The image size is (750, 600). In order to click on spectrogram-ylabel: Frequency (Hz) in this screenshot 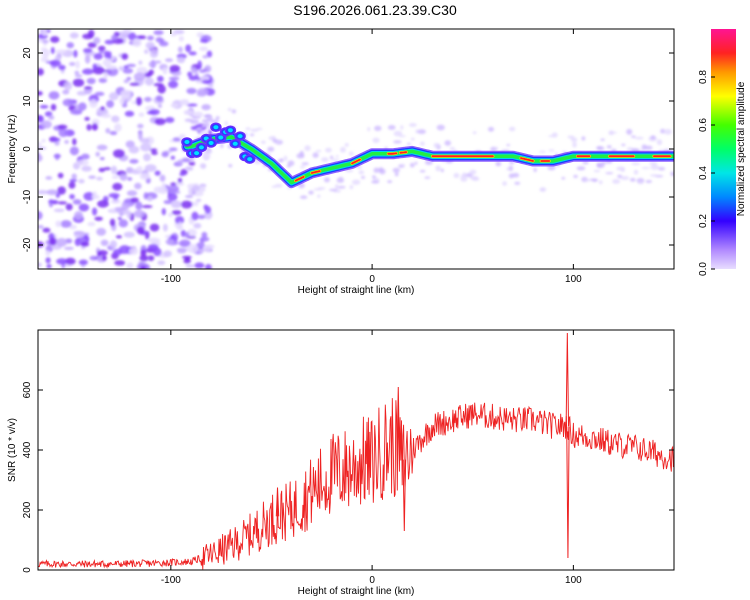, I will do `click(12, 149)`.